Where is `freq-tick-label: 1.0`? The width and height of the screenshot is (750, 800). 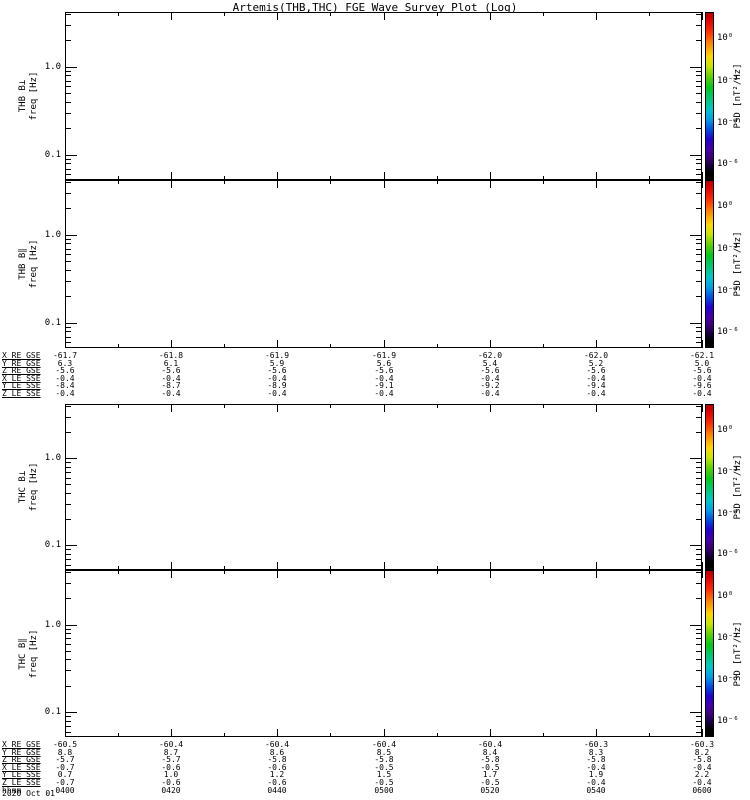
freq-tick-label: 1.0 is located at coordinates (52, 67).